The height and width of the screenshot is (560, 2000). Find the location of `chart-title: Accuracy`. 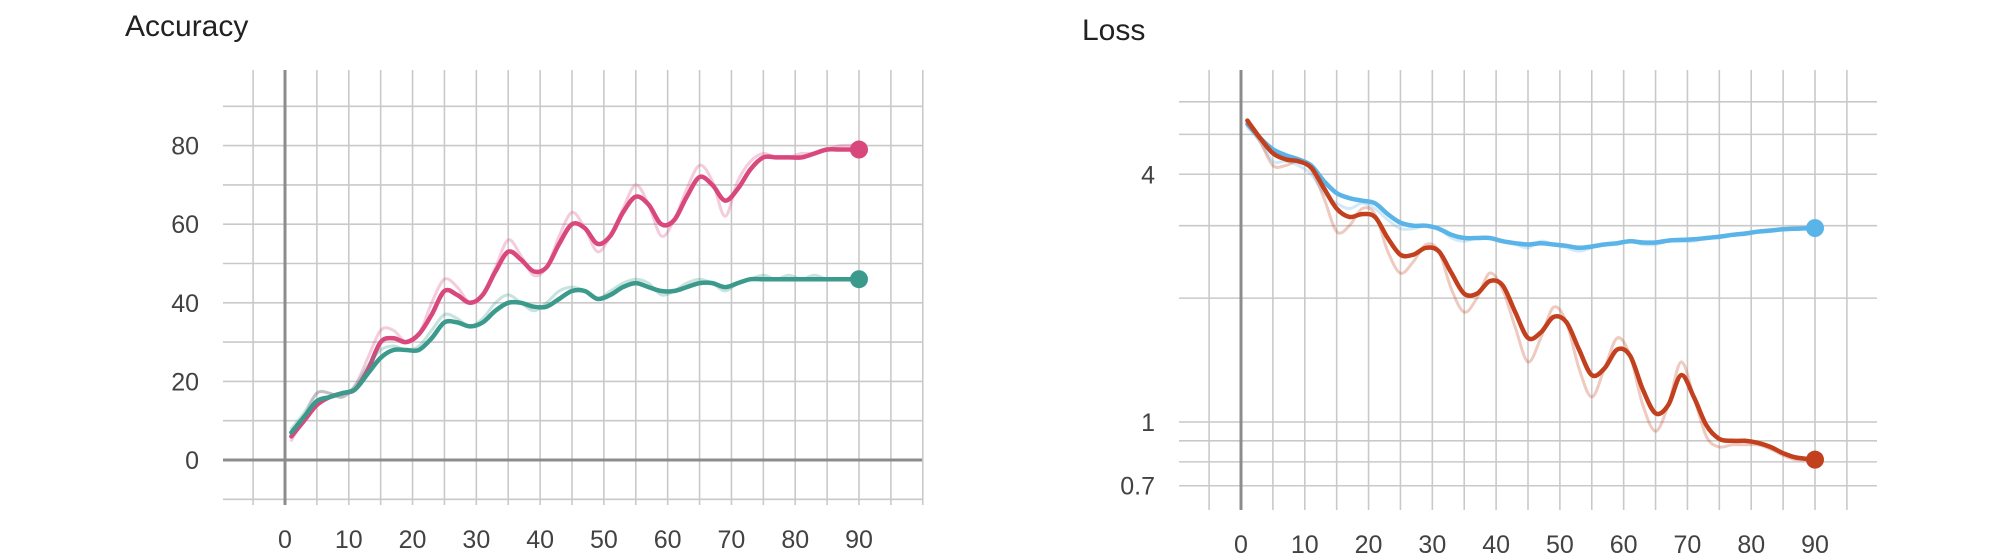

chart-title: Accuracy is located at coordinates (186, 26).